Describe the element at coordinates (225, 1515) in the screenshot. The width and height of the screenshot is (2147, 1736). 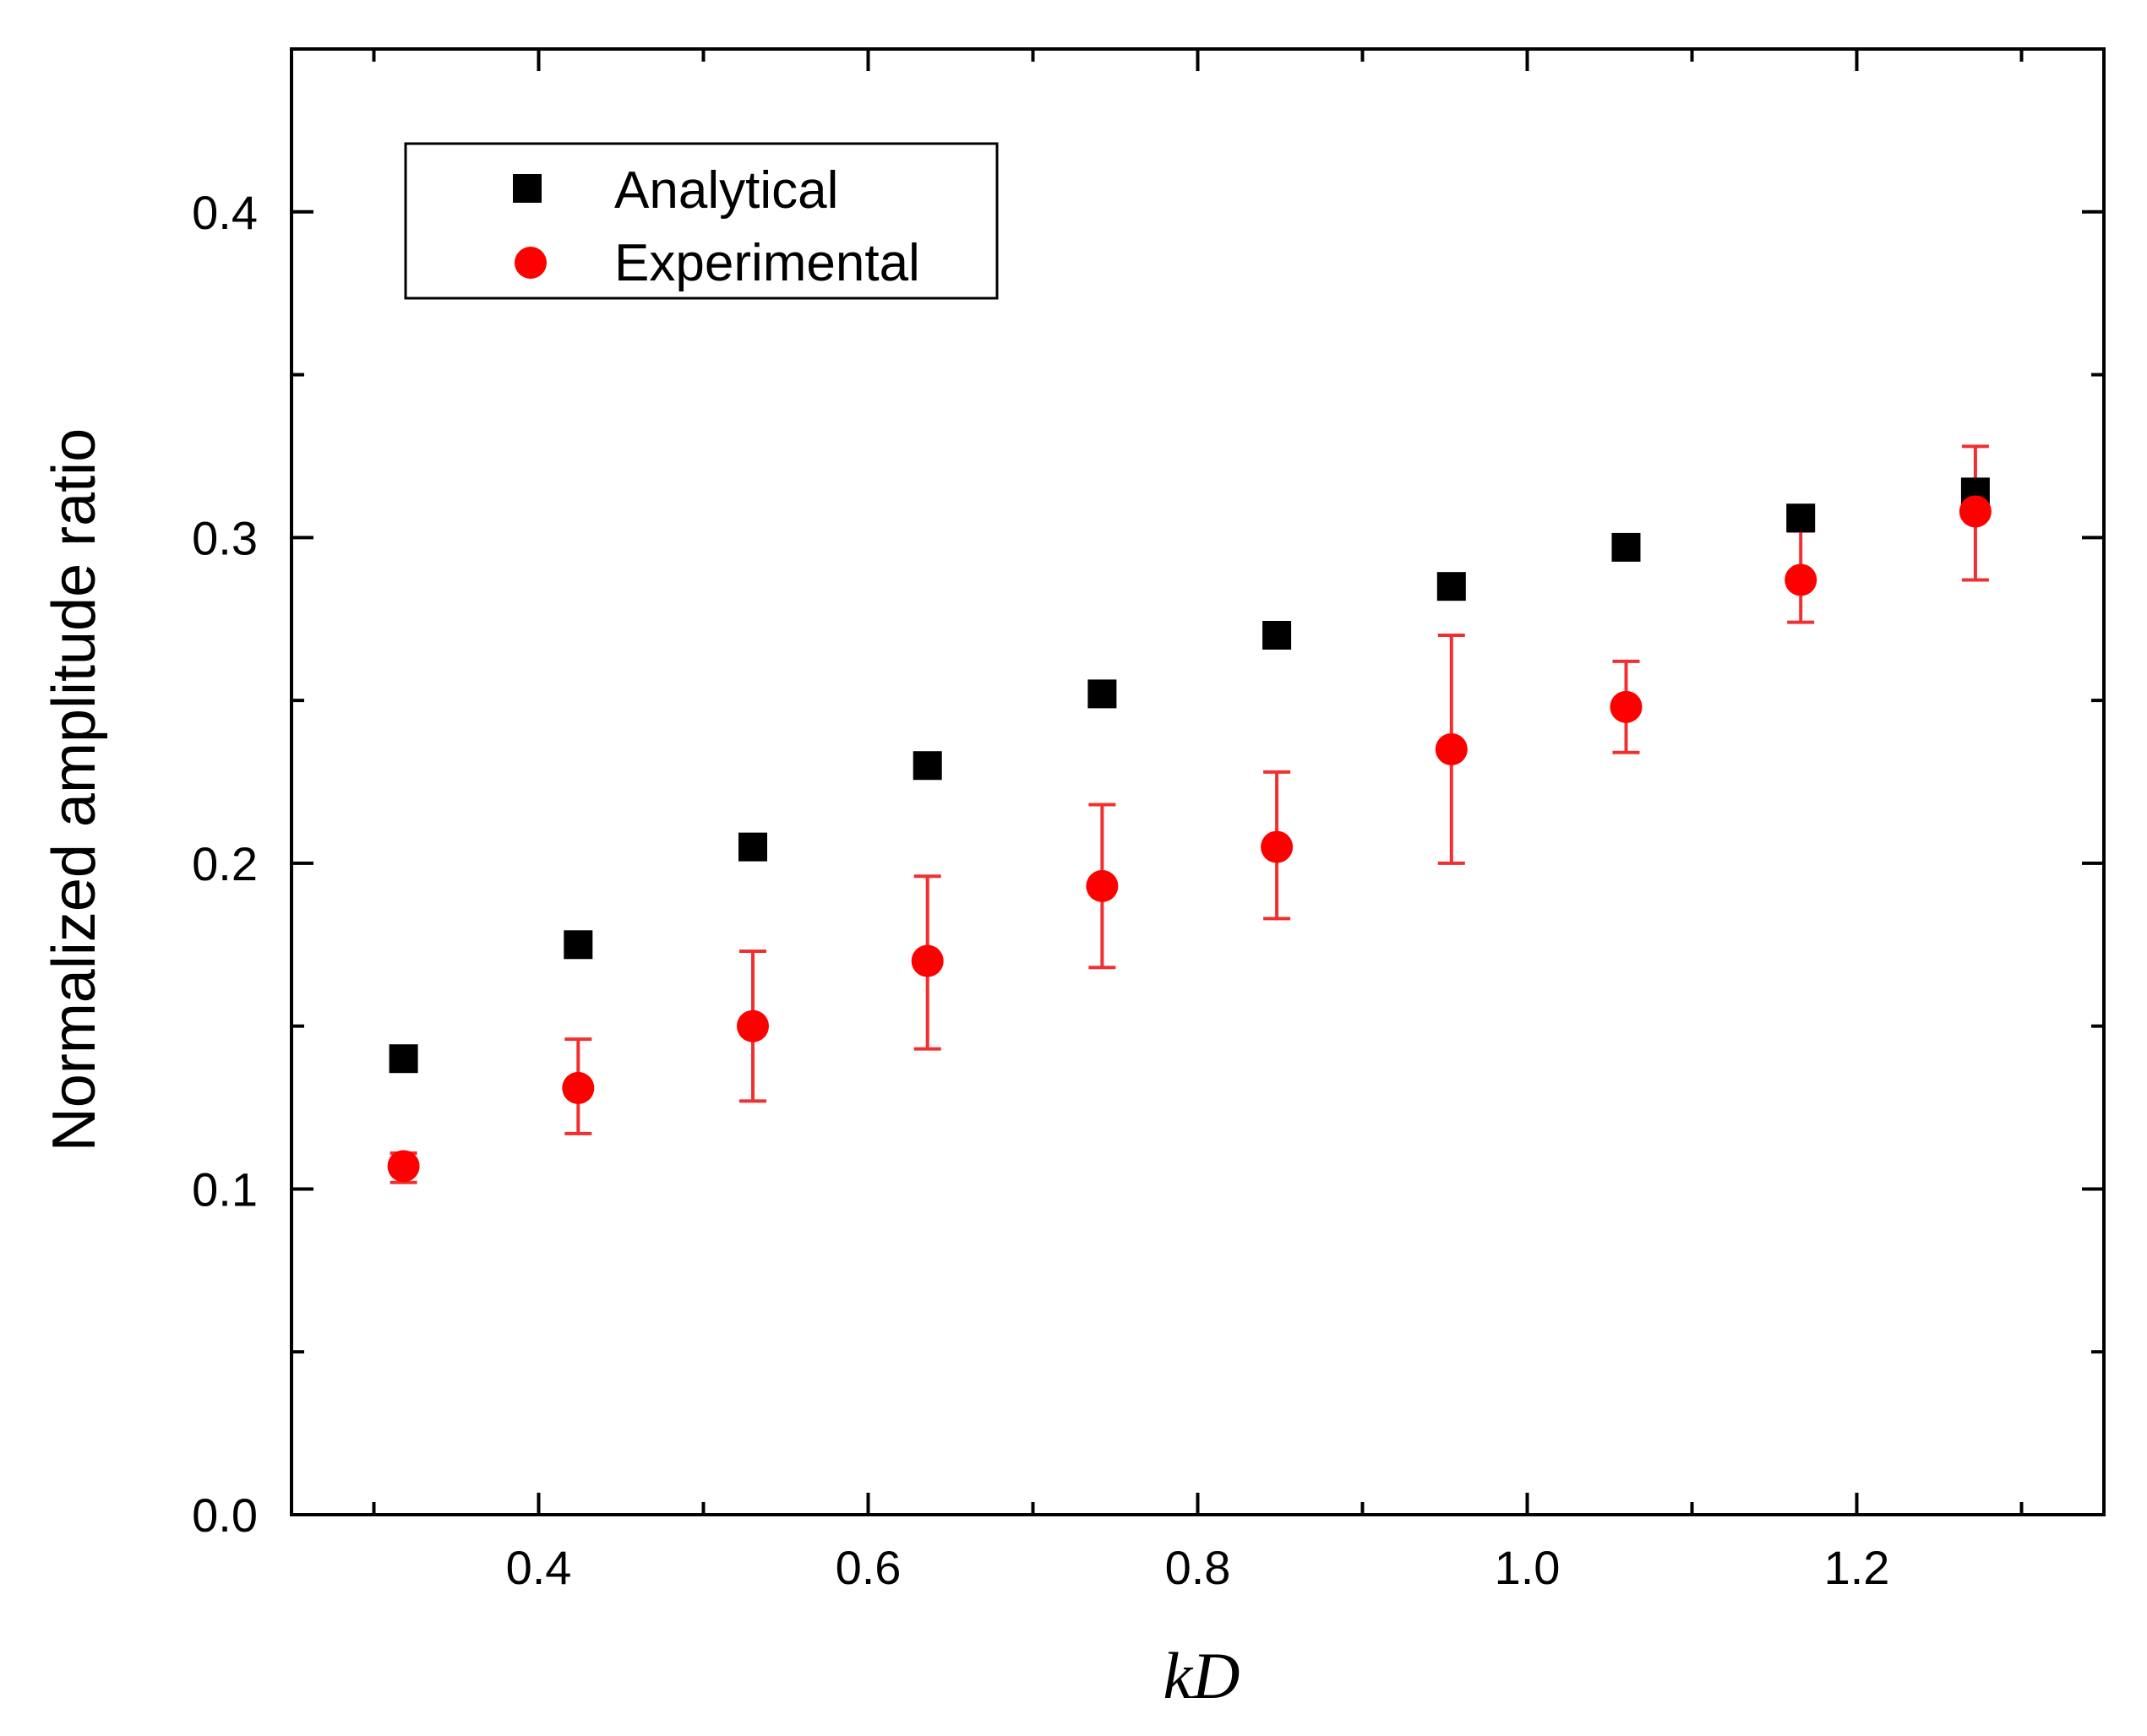
I see `y-tick-label: 0.0` at that location.